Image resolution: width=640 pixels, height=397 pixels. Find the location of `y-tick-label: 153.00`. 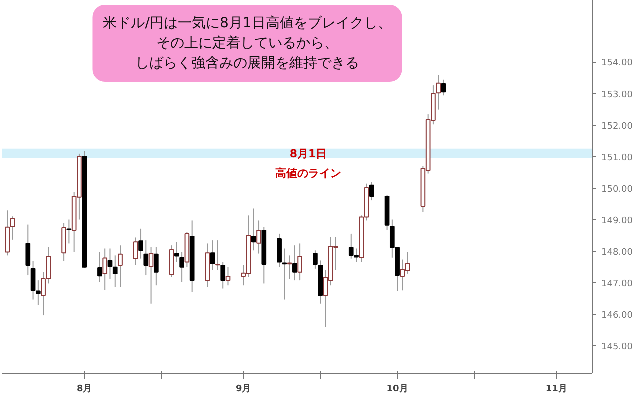

y-tick-label: 153.00 is located at coordinates (618, 95).